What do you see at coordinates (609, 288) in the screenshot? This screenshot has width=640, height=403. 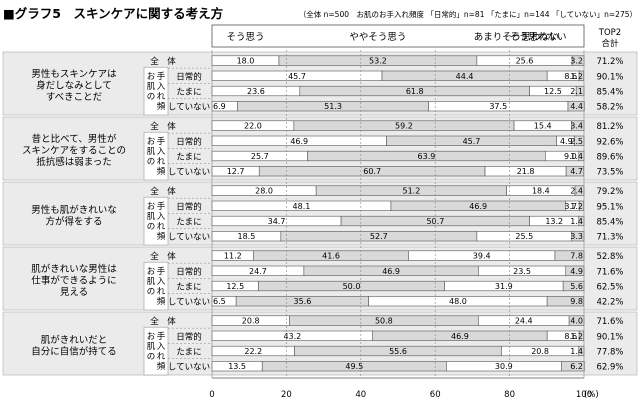 I see `top2-value: 62.5%` at bounding box center [609, 288].